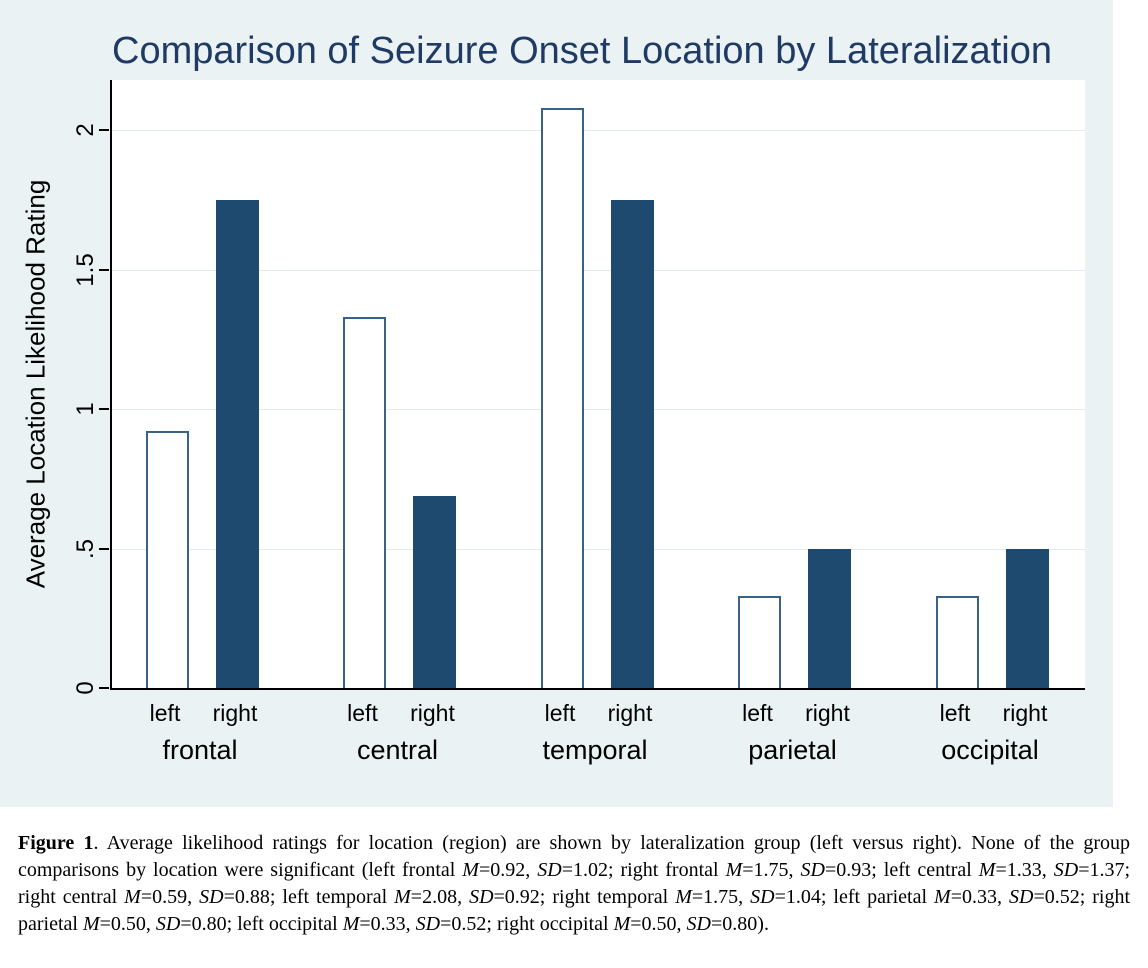 This screenshot has height=968, width=1148. What do you see at coordinates (85, 409) in the screenshot?
I see `y-tick-label: 1` at bounding box center [85, 409].